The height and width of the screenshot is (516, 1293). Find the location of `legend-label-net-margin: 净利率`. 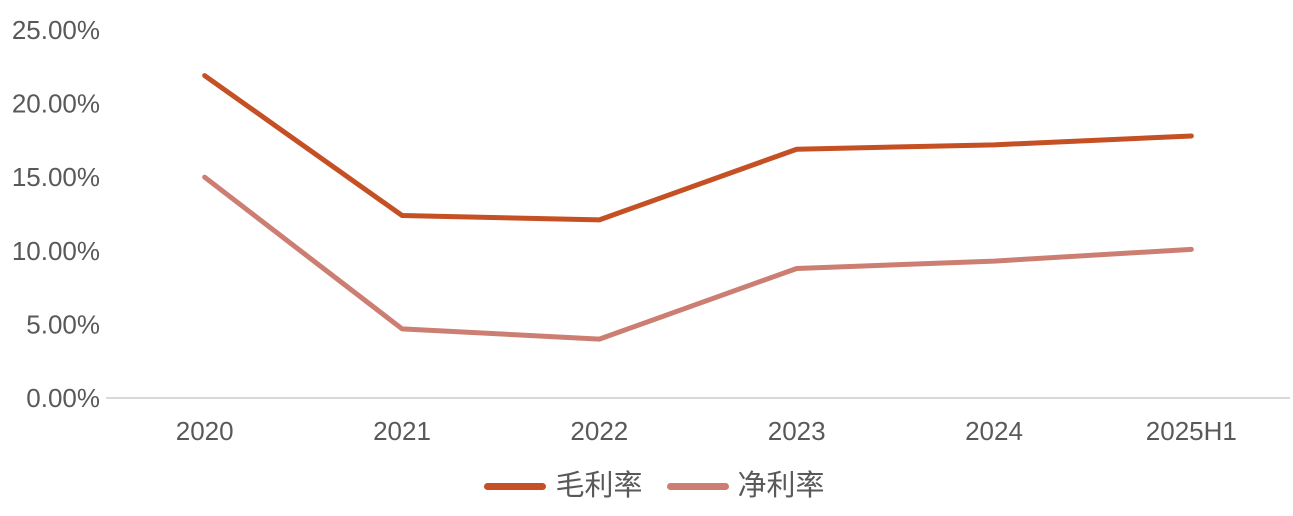

legend-label-net-margin: 净利率 is located at coordinates (781, 486).